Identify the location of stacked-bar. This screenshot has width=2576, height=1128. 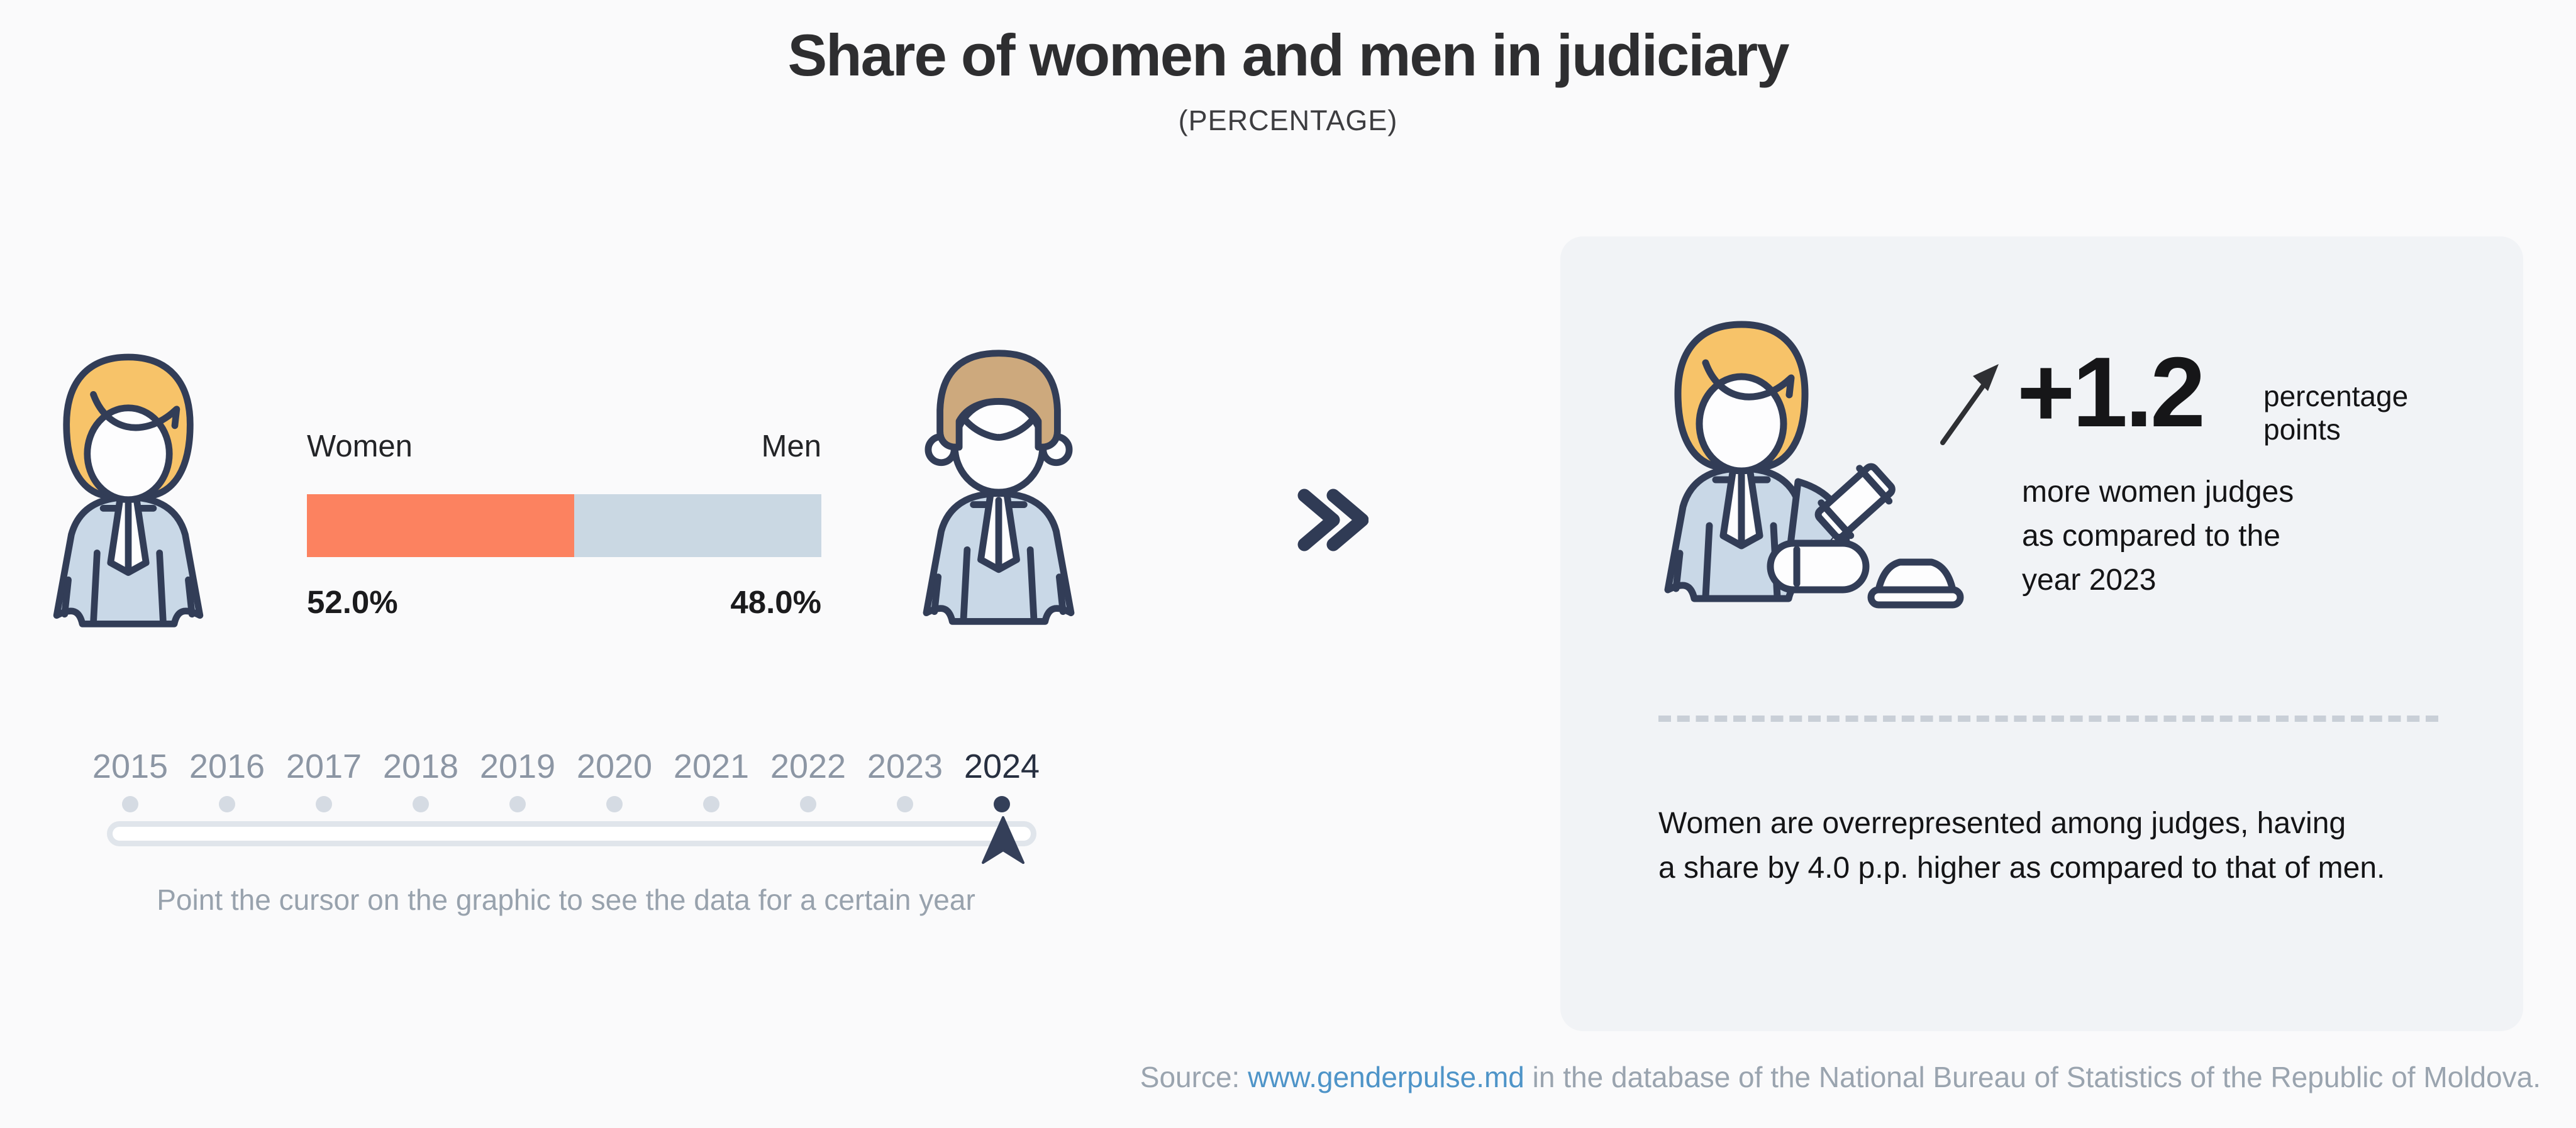
(564, 526).